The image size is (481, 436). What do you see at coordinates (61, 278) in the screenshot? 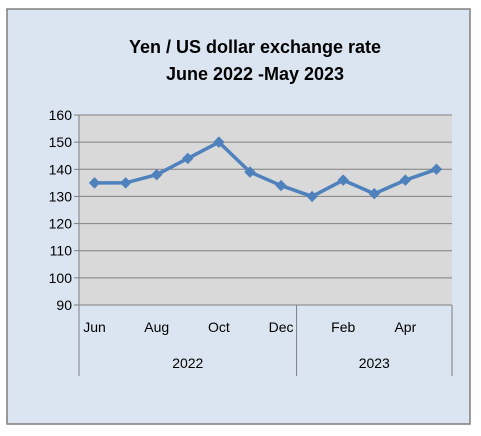
I see `y-tick-label: 100` at bounding box center [61, 278].